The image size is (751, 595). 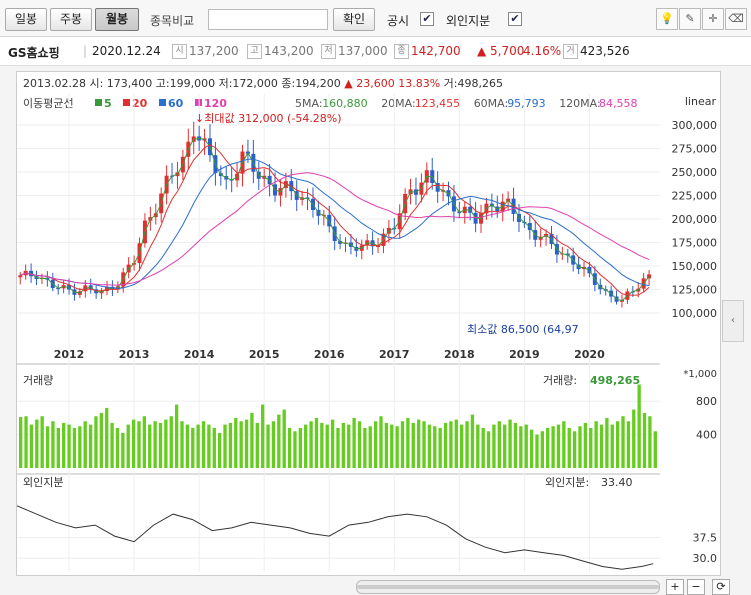 What do you see at coordinates (695, 172) in the screenshot?
I see `price-tick-label: 250,000` at bounding box center [695, 172].